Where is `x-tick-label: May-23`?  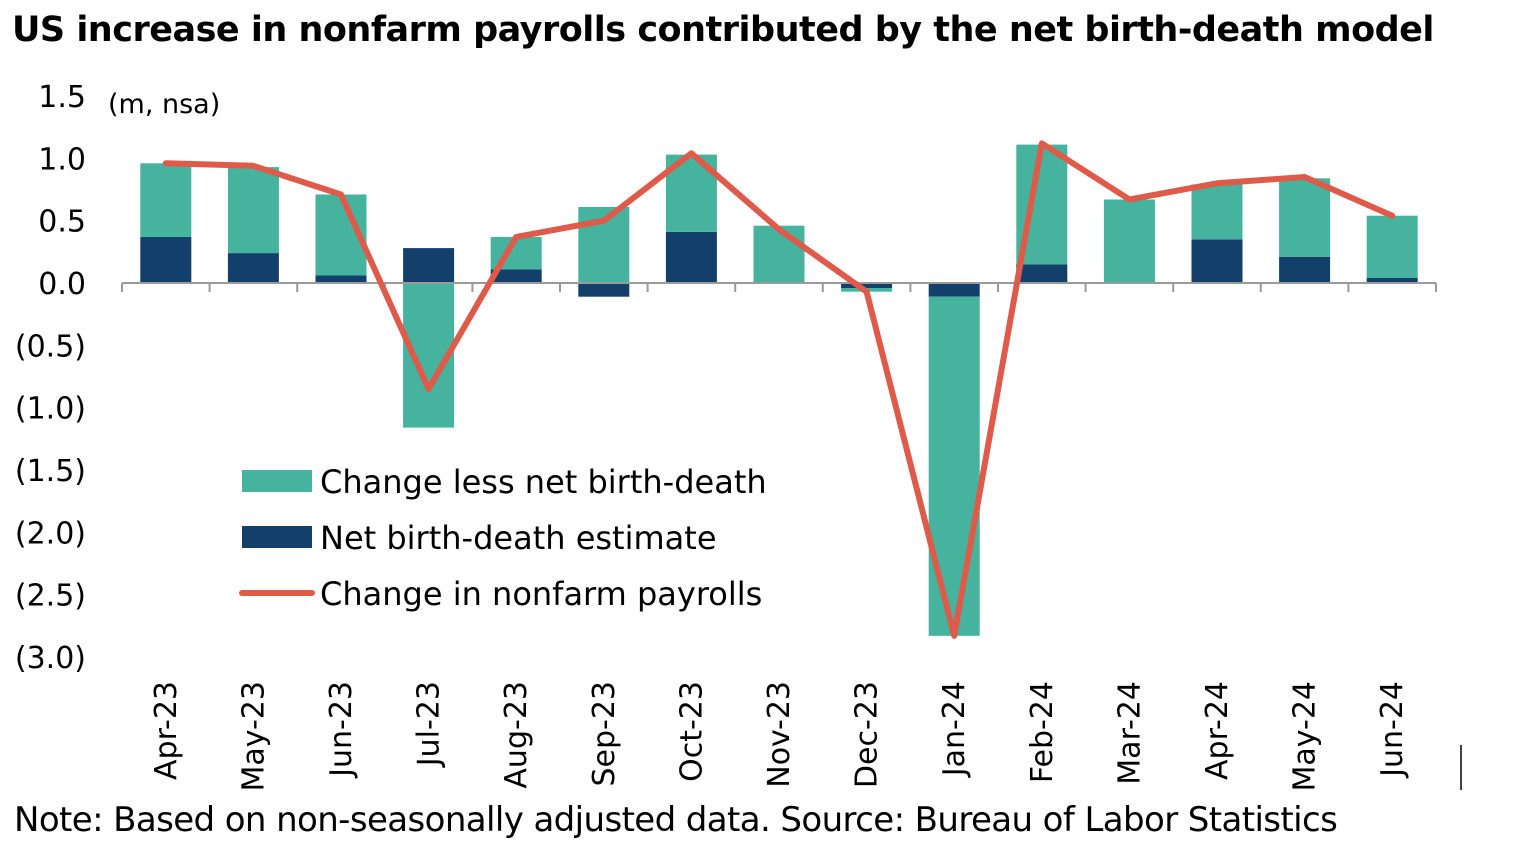
x-tick-label: May-23 is located at coordinates (253, 736).